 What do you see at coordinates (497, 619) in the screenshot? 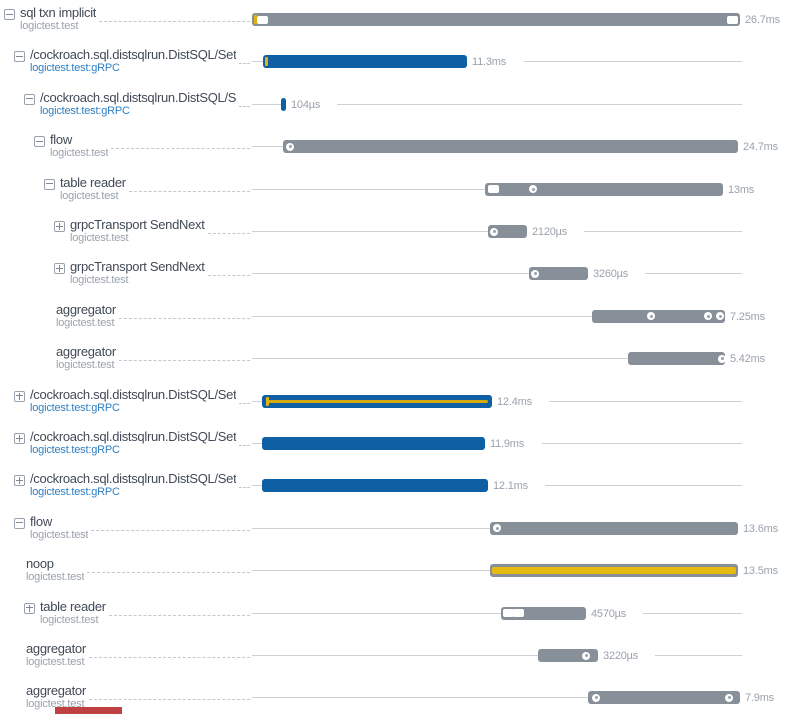
I see `span-timeline: 4570µs` at bounding box center [497, 619].